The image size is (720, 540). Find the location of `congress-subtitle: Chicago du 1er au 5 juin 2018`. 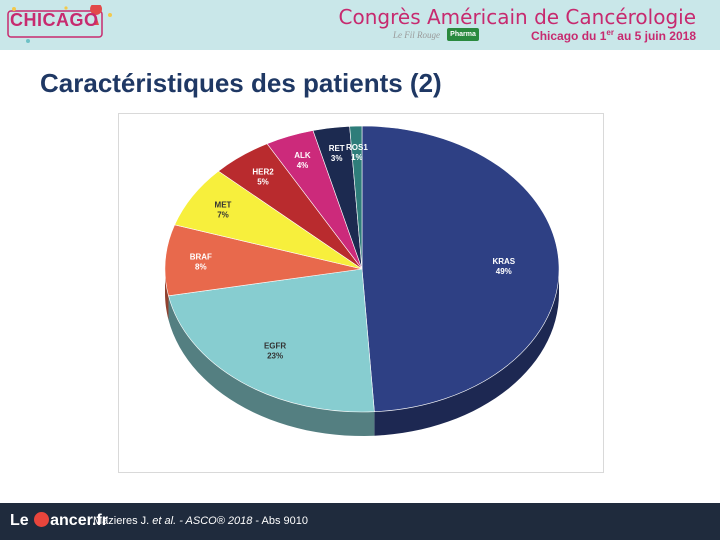

congress-subtitle: Chicago du 1er au 5 juin 2018 is located at coordinates (613, 35).